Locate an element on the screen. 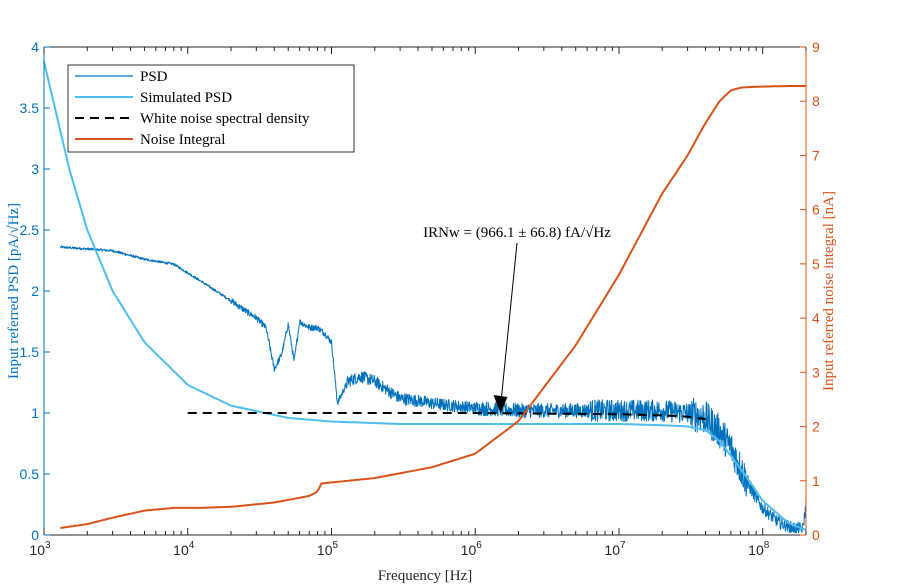 This screenshot has width=900, height=584. y-right-tick-label: 0 is located at coordinates (816, 535).